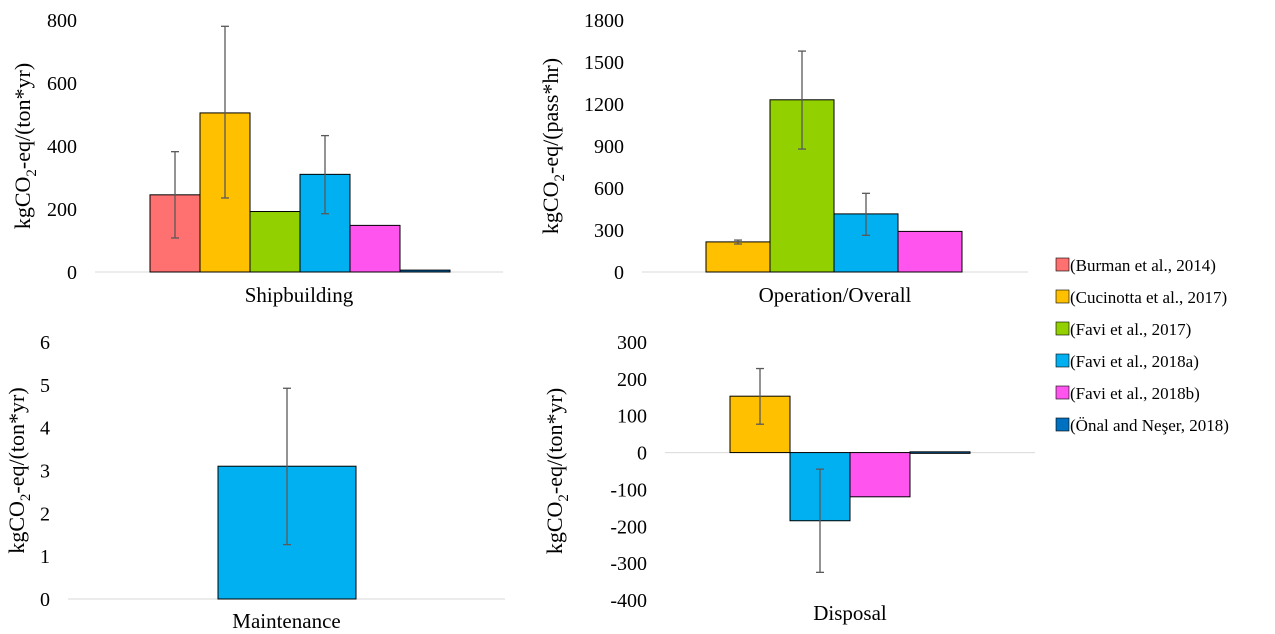  Describe the element at coordinates (628, 527) in the screenshot. I see `y-tick-label: -200` at that location.